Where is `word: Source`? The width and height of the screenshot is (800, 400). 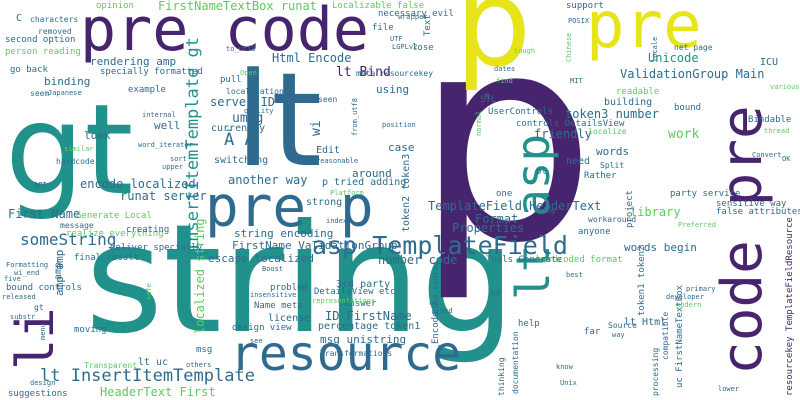 word: Source is located at coordinates (622, 325).